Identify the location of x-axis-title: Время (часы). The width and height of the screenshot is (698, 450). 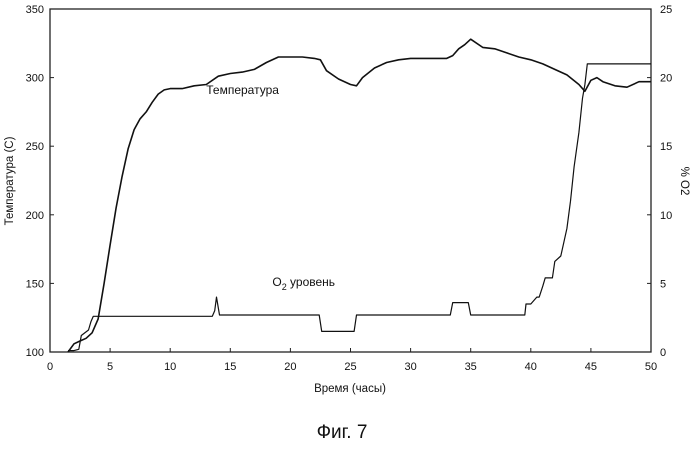
(350, 389).